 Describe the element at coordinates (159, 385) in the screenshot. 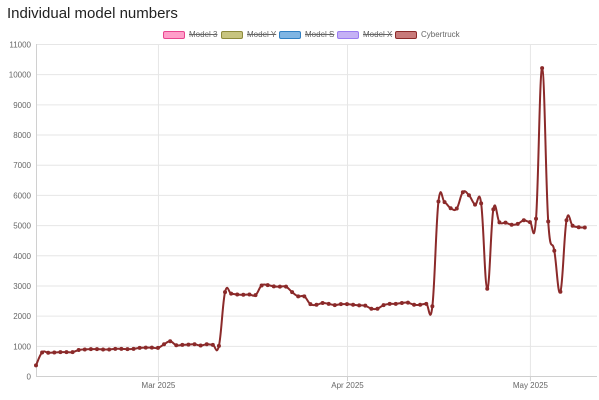

I see `x-tick-label: Mar 2025` at that location.